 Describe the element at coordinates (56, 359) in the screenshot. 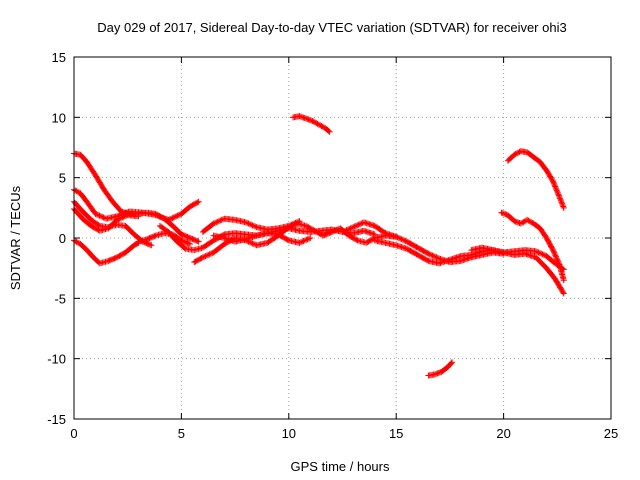

I see `y-tick-label: -10` at that location.